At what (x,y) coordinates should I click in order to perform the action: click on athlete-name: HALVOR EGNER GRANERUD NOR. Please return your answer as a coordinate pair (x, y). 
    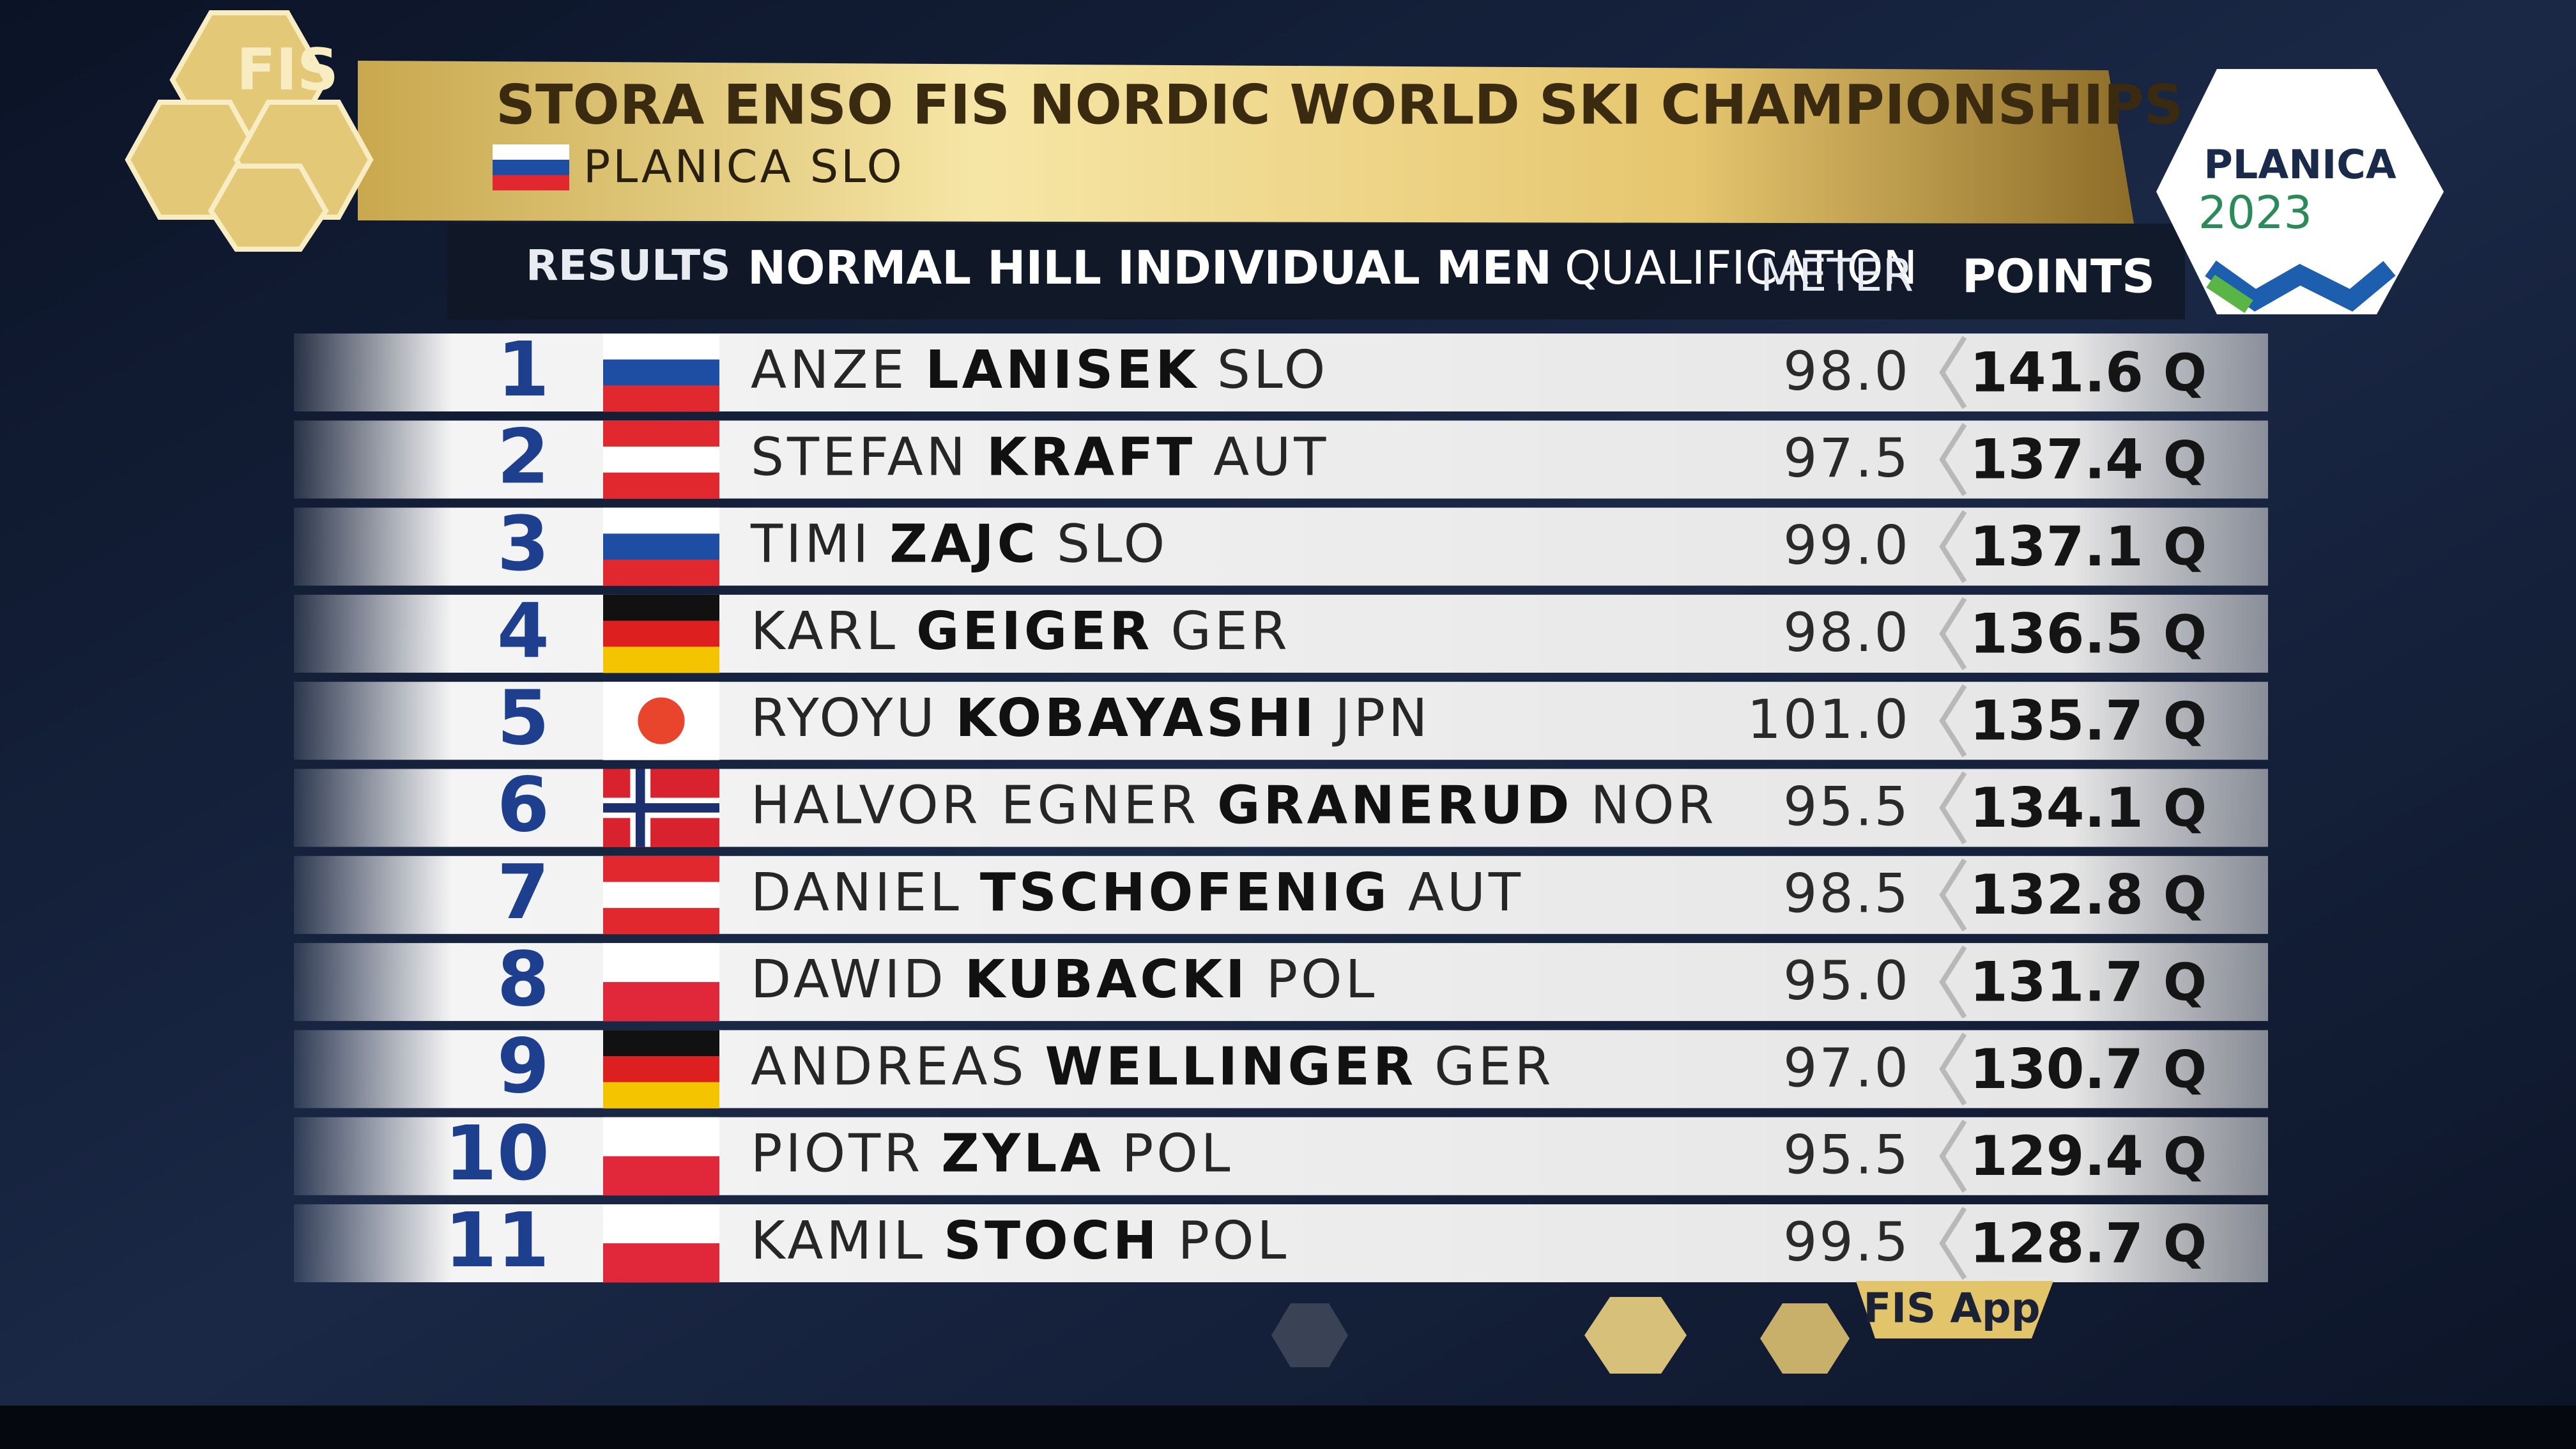
    Looking at the image, I should click on (1234, 806).